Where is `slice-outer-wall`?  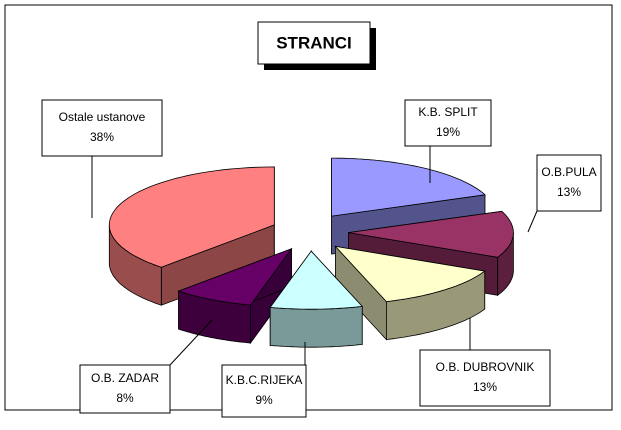
slice-outer-wall is located at coordinates (316, 326).